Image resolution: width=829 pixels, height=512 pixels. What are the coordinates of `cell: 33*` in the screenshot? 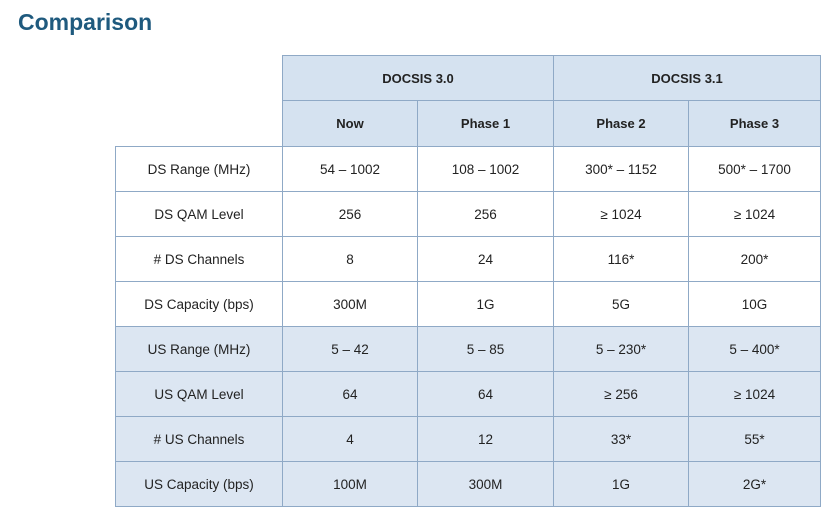 It's located at (621, 439).